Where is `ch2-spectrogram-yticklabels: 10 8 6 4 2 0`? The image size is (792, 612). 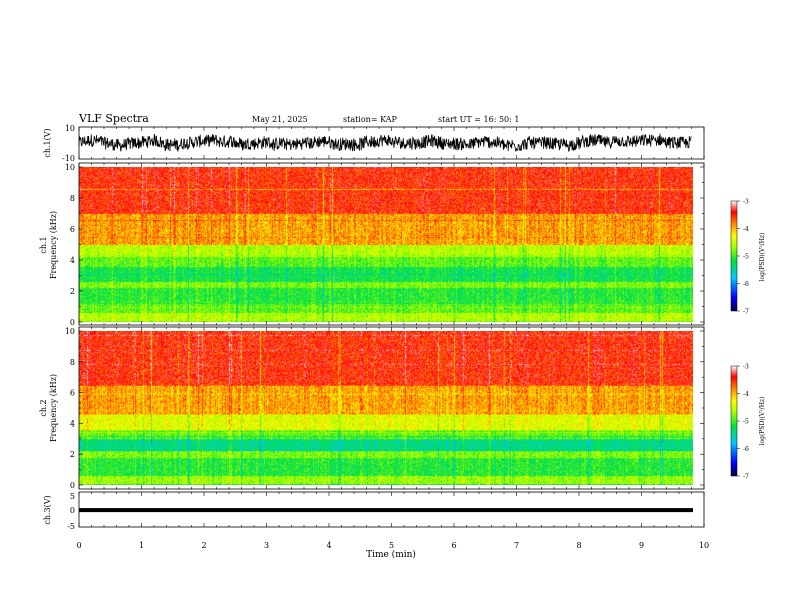
ch2-spectrogram-yticklabels: 10 8 6 4 2 0 is located at coordinates (70, 408).